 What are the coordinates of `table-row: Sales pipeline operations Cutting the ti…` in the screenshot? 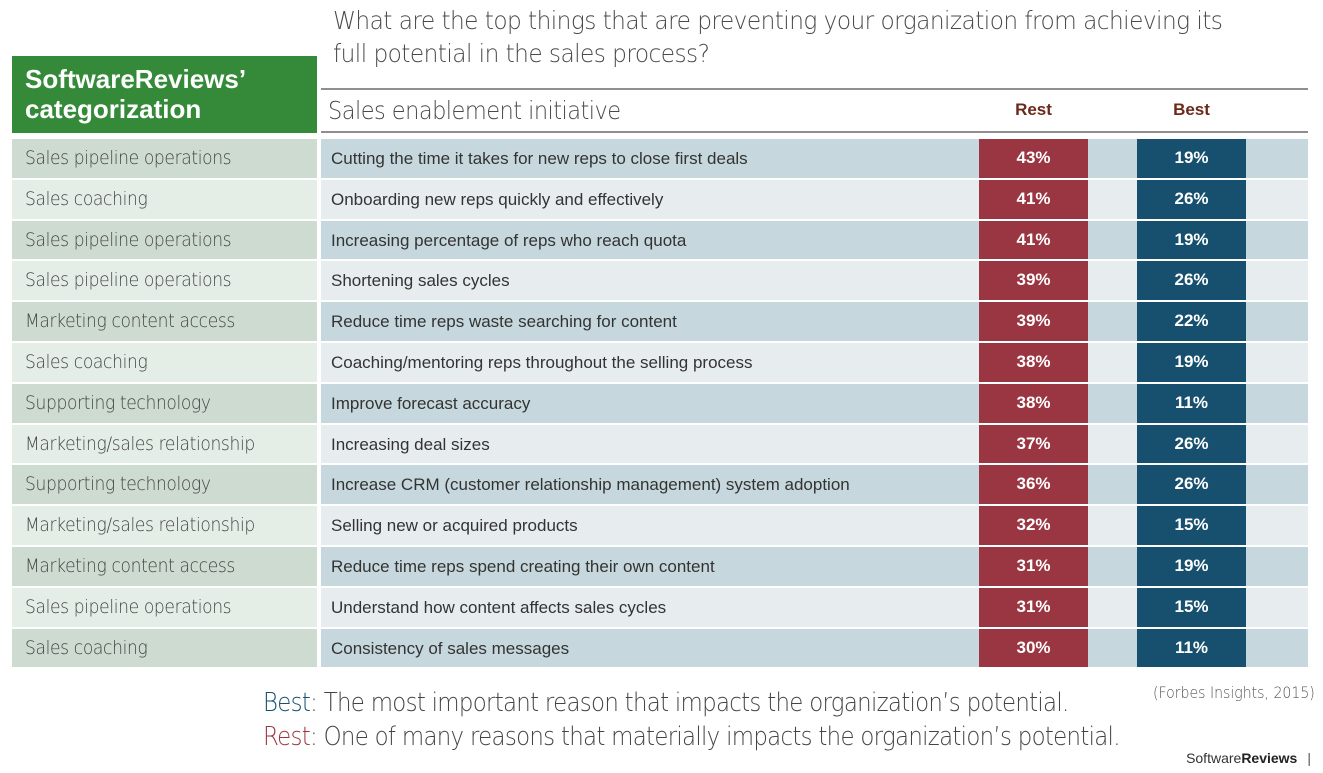 It's located at (660, 158).